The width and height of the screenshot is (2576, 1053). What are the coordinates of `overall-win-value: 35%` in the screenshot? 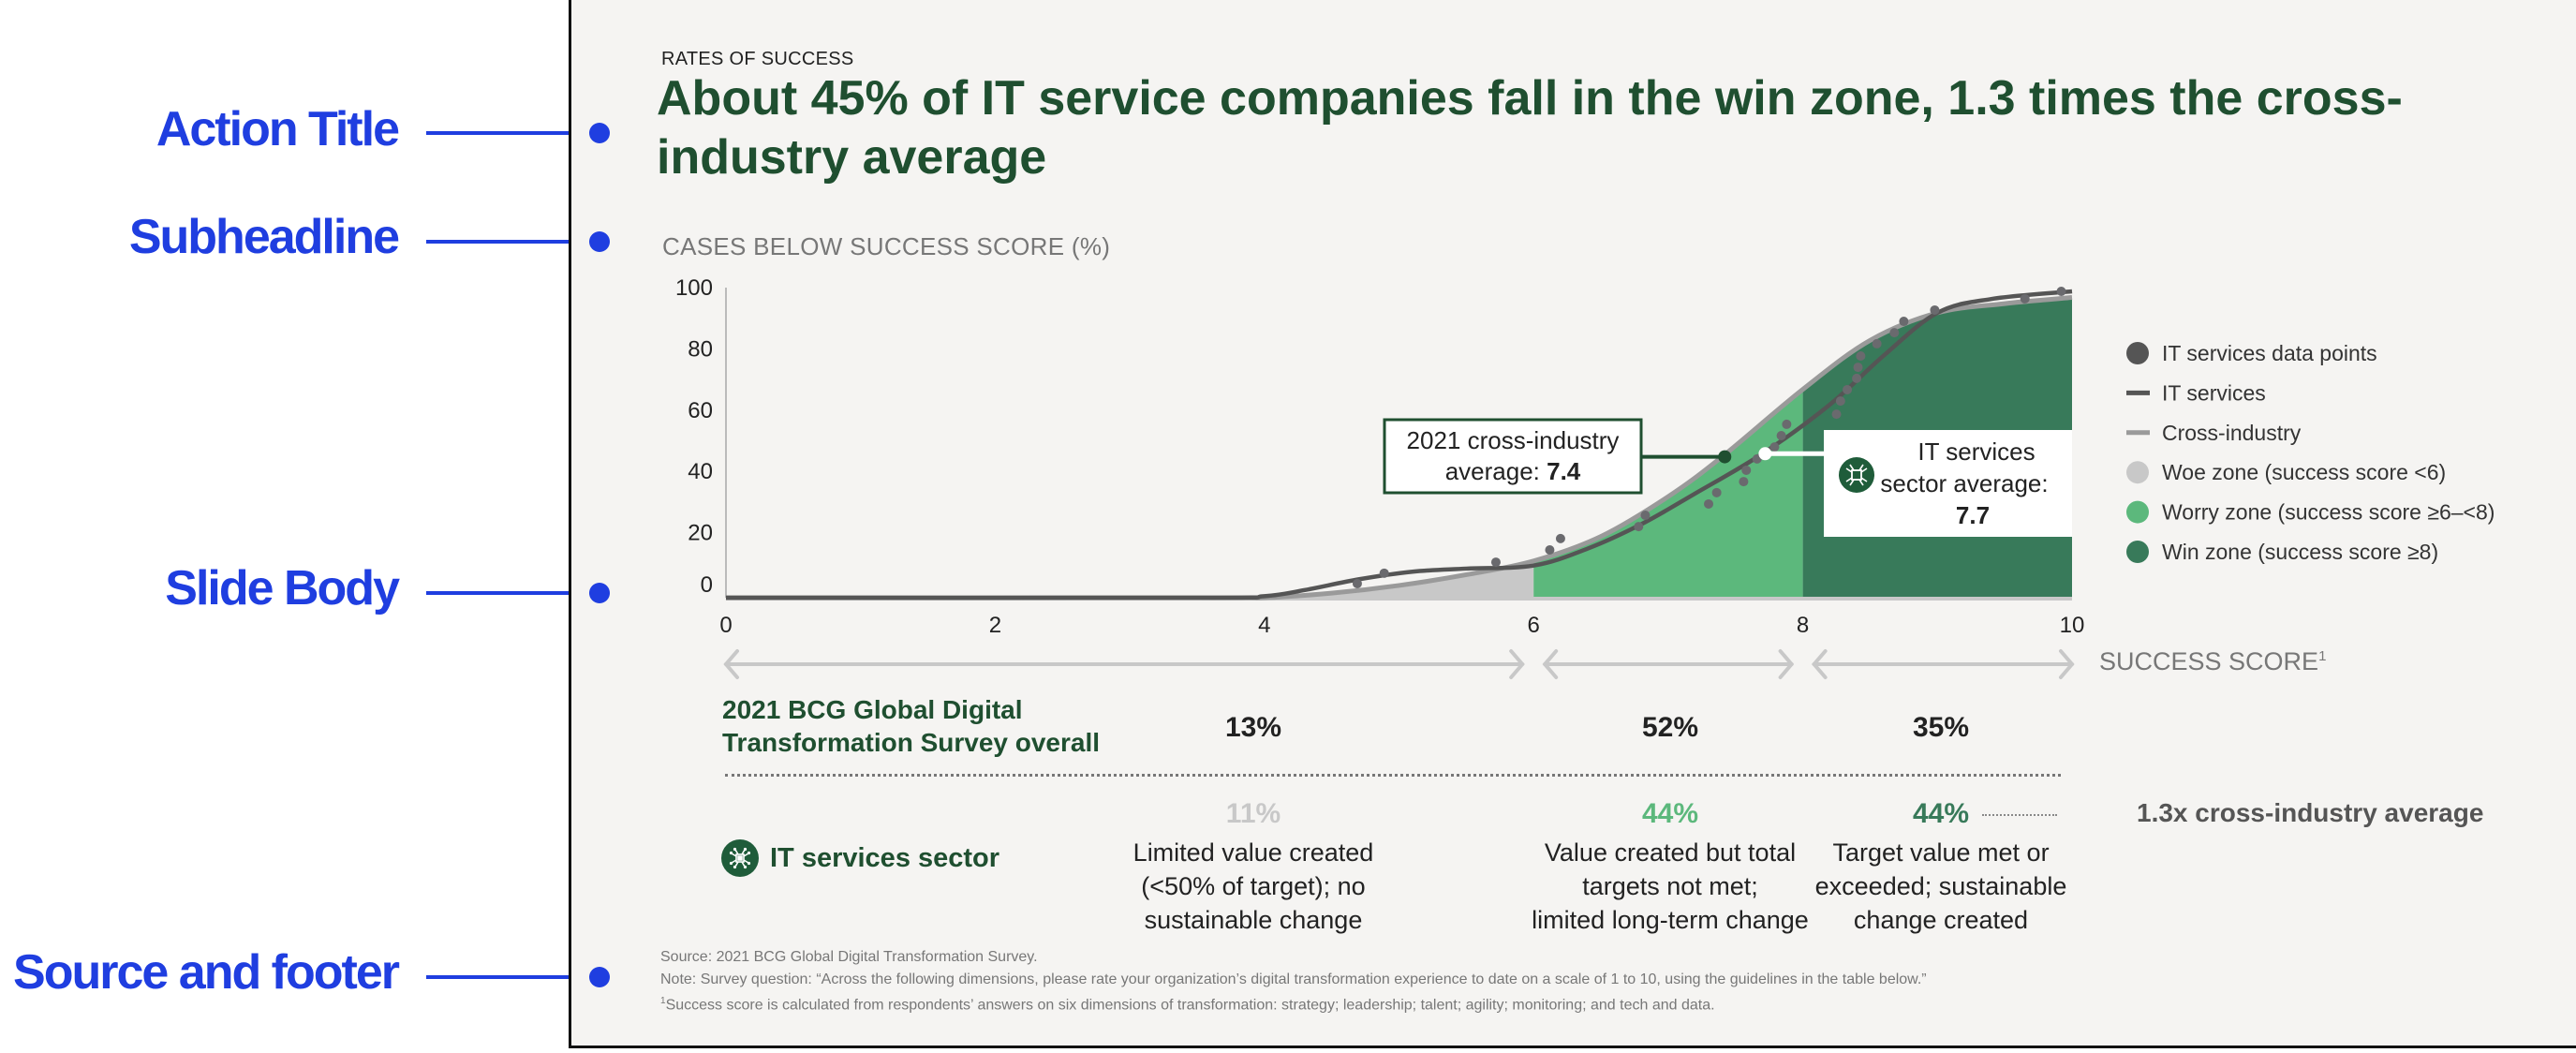 It's located at (1941, 727).